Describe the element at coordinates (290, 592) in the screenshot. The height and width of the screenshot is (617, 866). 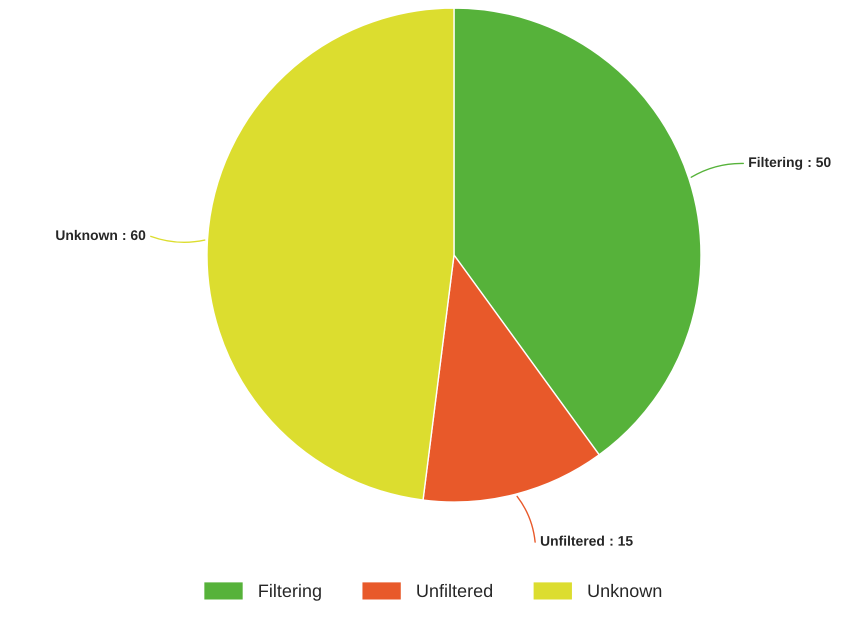
I see `legend-label: Filtering` at that location.